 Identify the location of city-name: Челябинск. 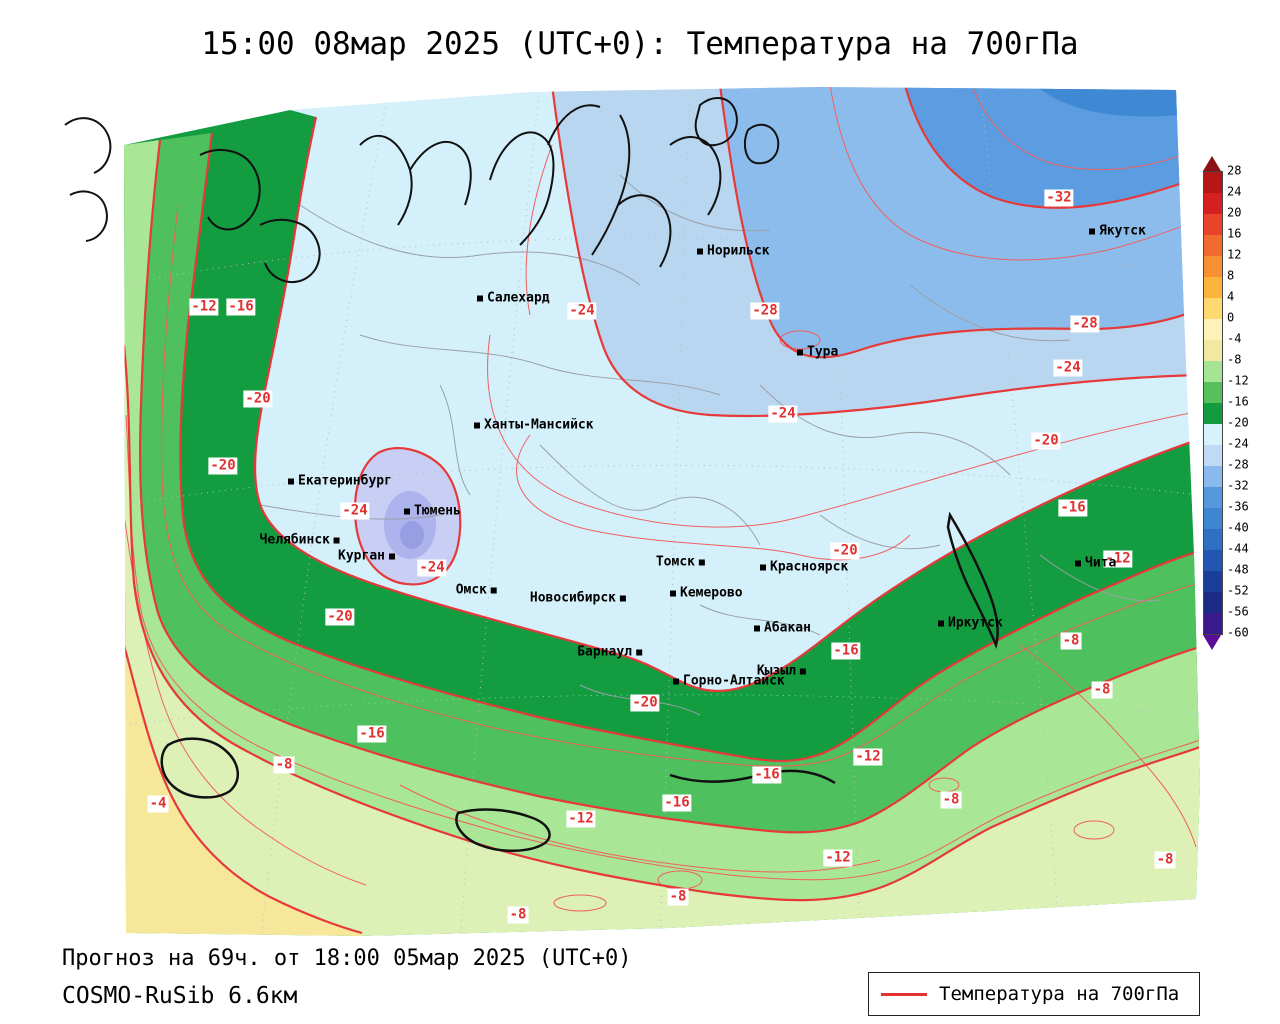
(294, 540).